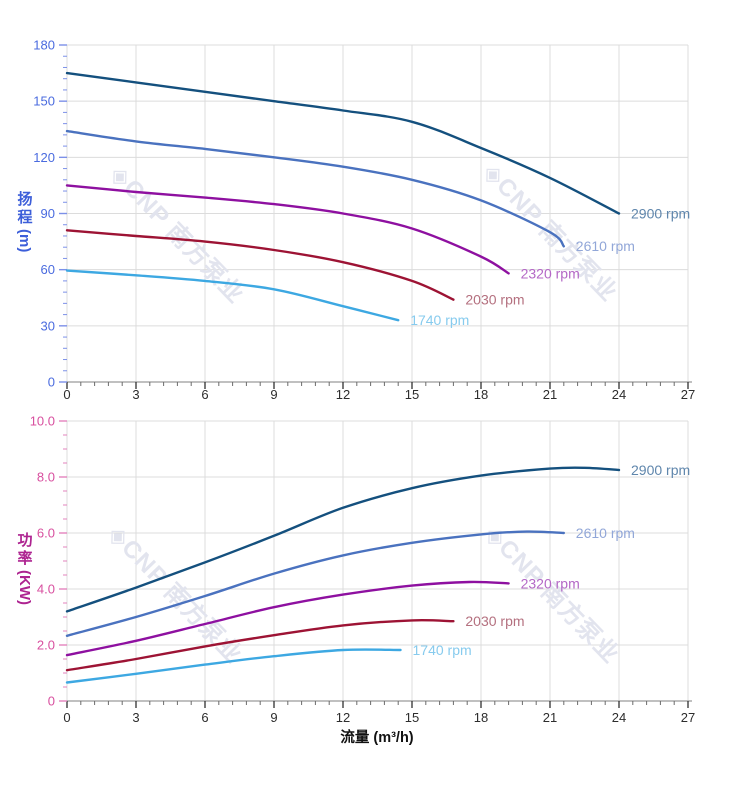 Image resolution: width=752 pixels, height=797 pixels. I want to click on y-tick-label: 120, so click(44, 157).